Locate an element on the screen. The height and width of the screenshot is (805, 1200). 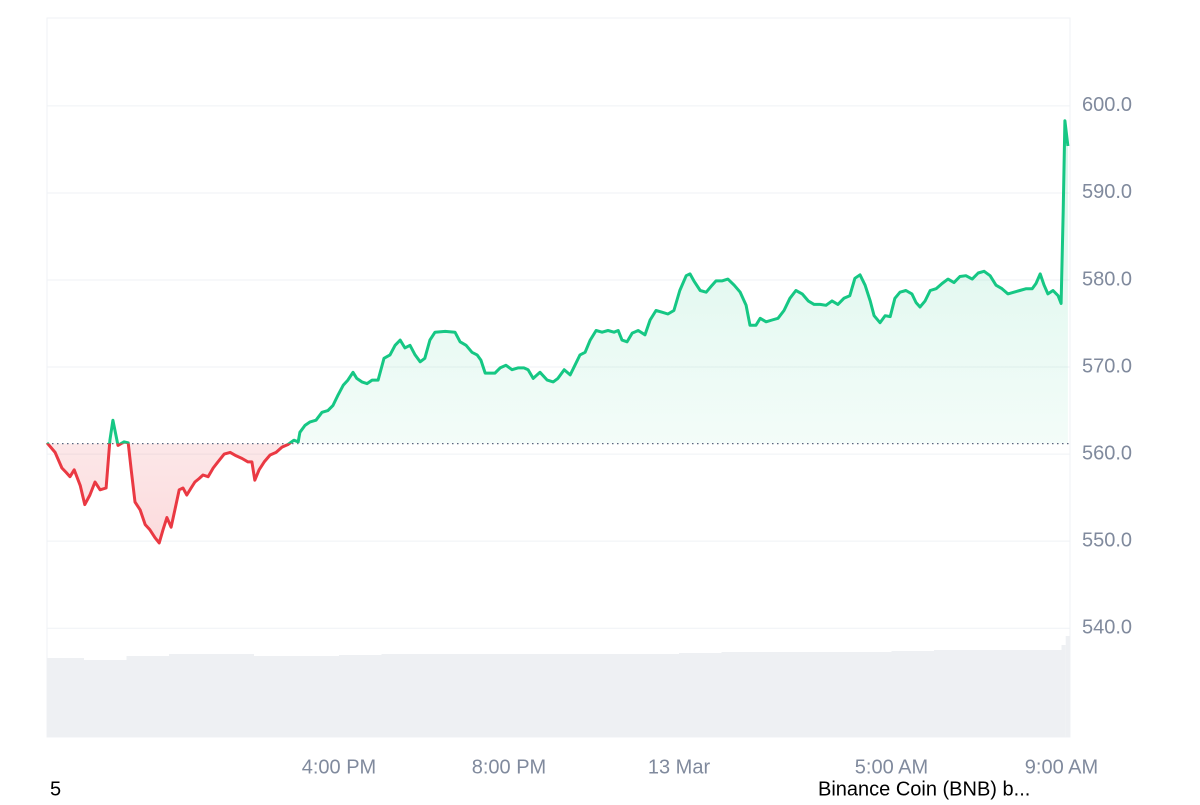
x-tick-label: 9:00 AM is located at coordinates (1061, 767).